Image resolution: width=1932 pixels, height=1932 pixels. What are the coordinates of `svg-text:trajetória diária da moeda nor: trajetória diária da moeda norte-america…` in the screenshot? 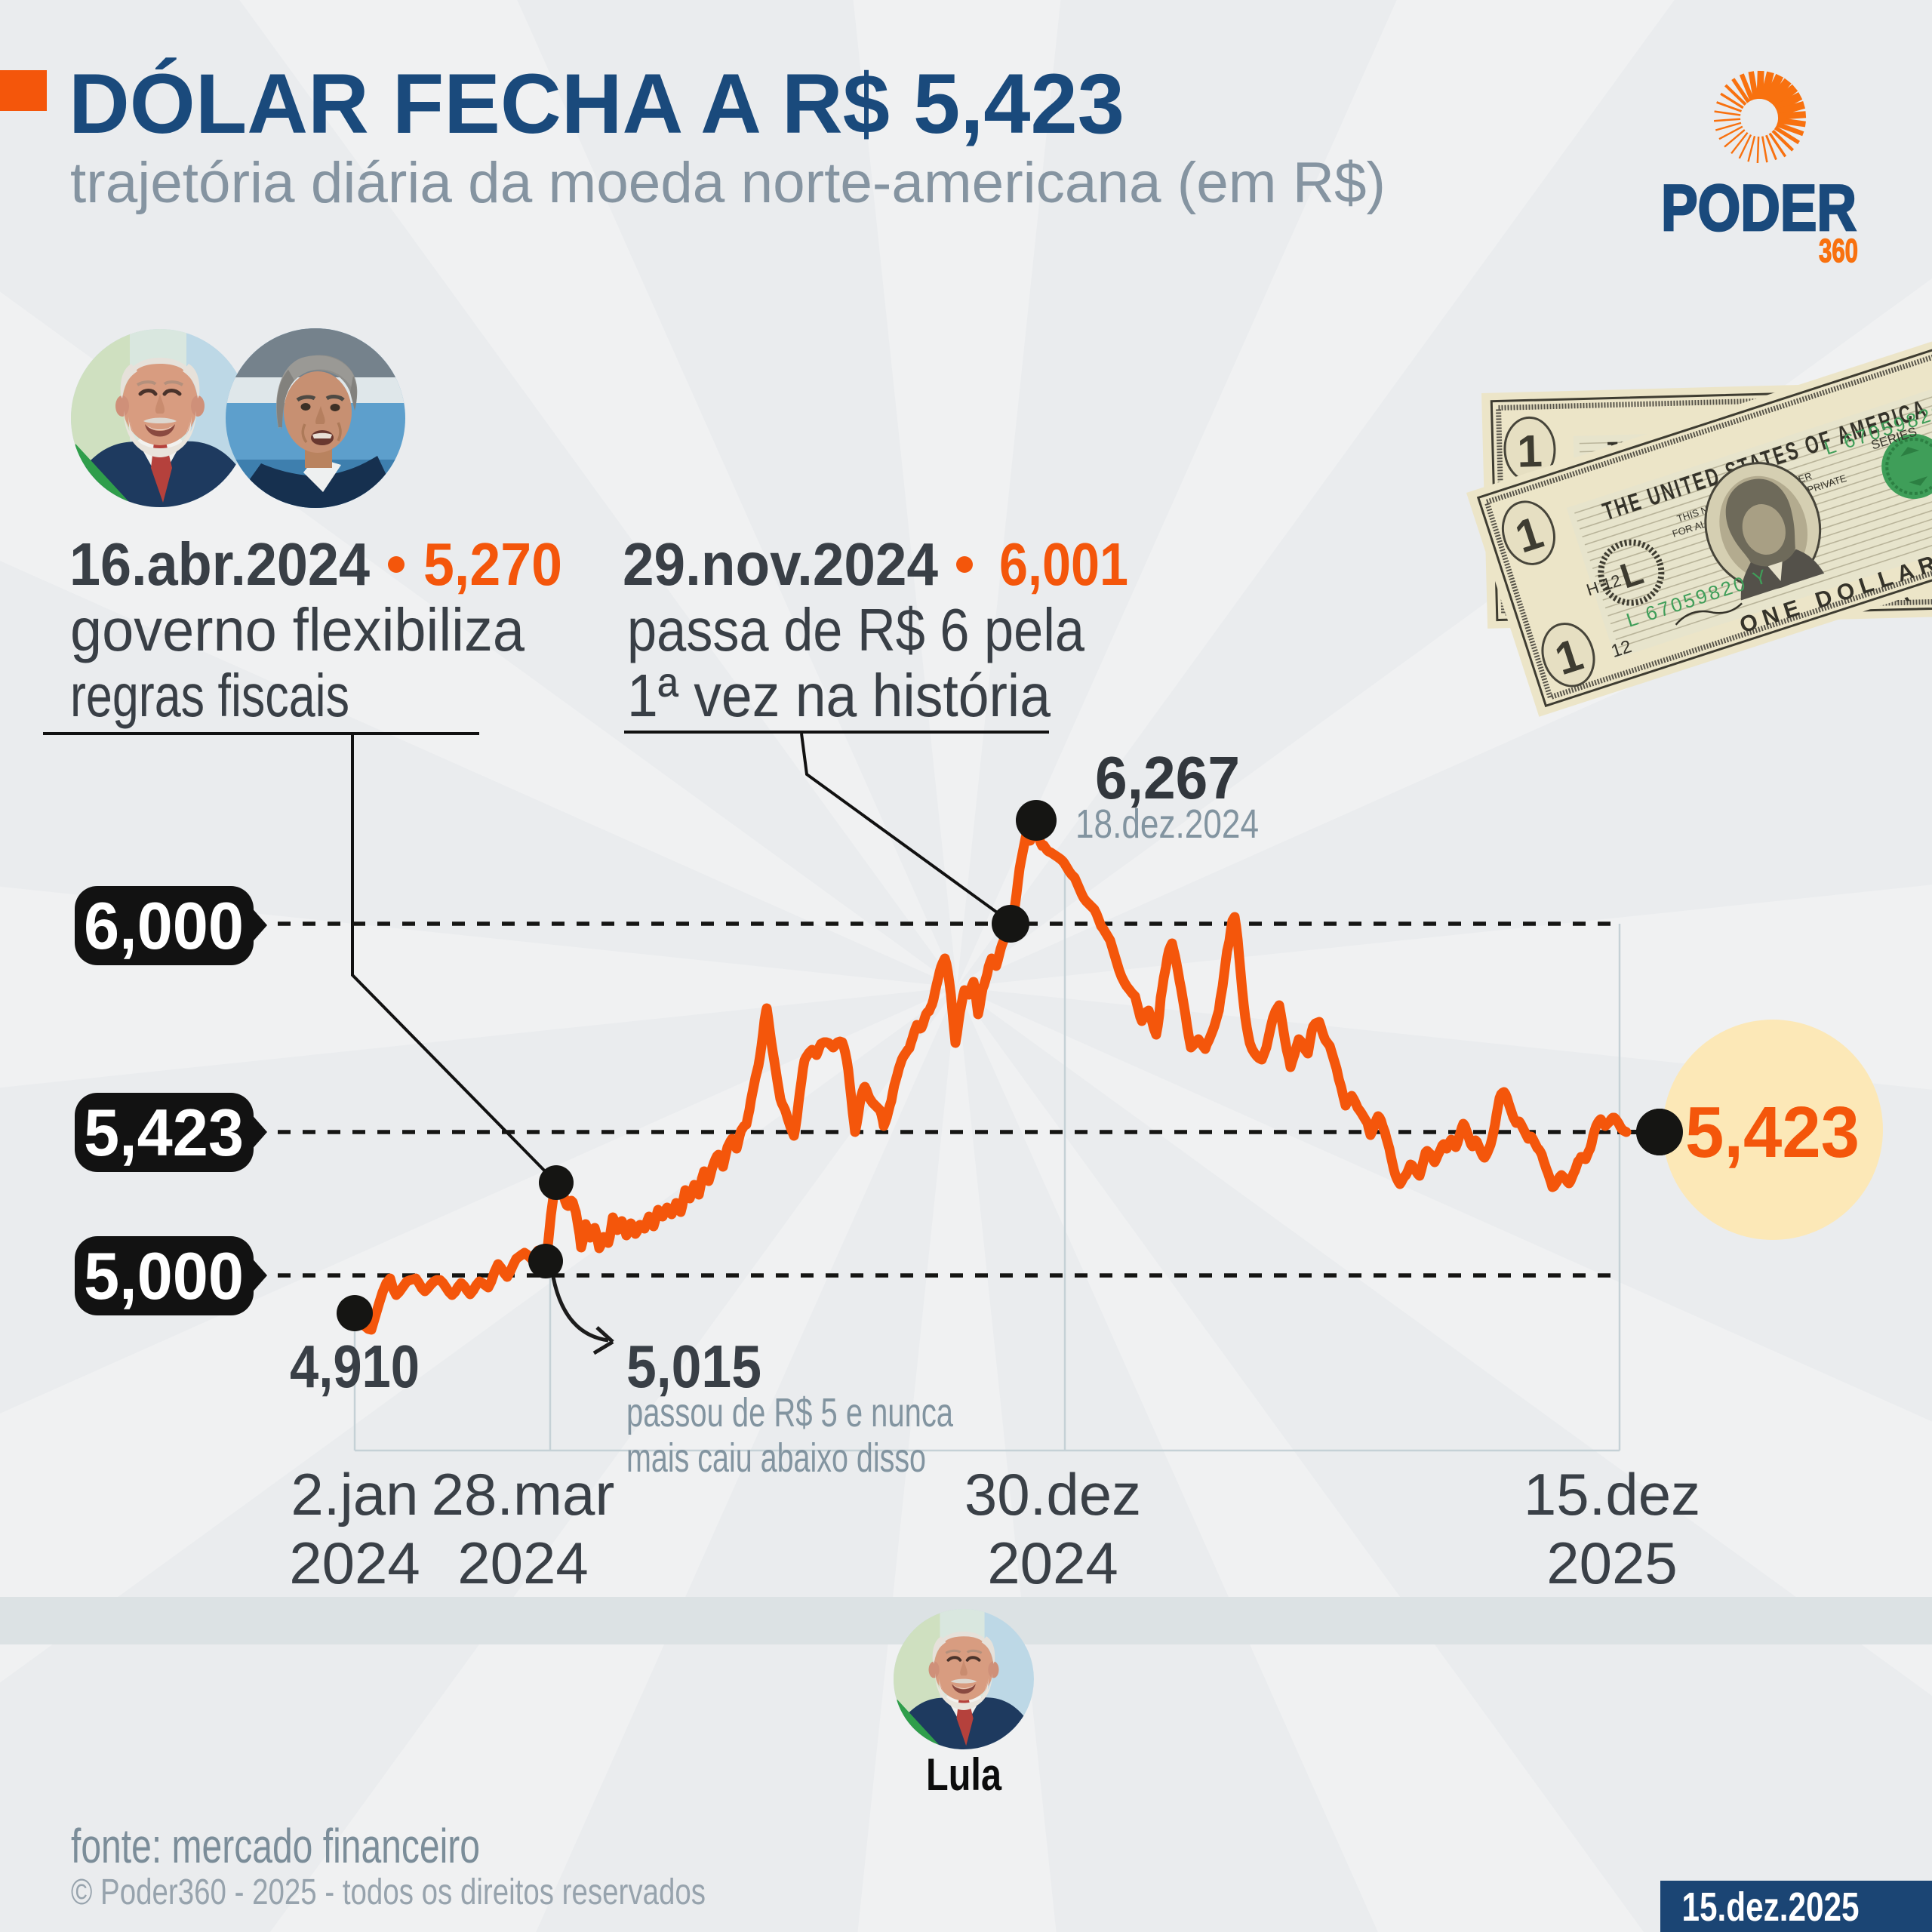 It's located at (728, 183).